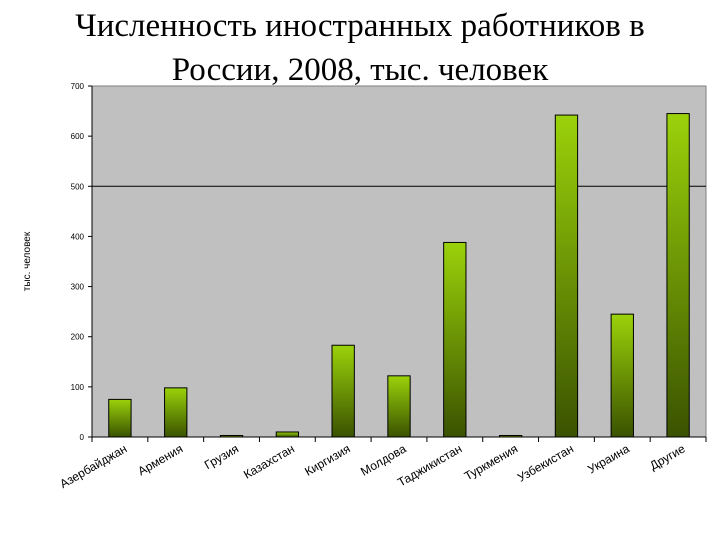 Image resolution: width=720 pixels, height=540 pixels. Describe the element at coordinates (78, 387) in the screenshot. I see `y-tick-label: 100` at that location.